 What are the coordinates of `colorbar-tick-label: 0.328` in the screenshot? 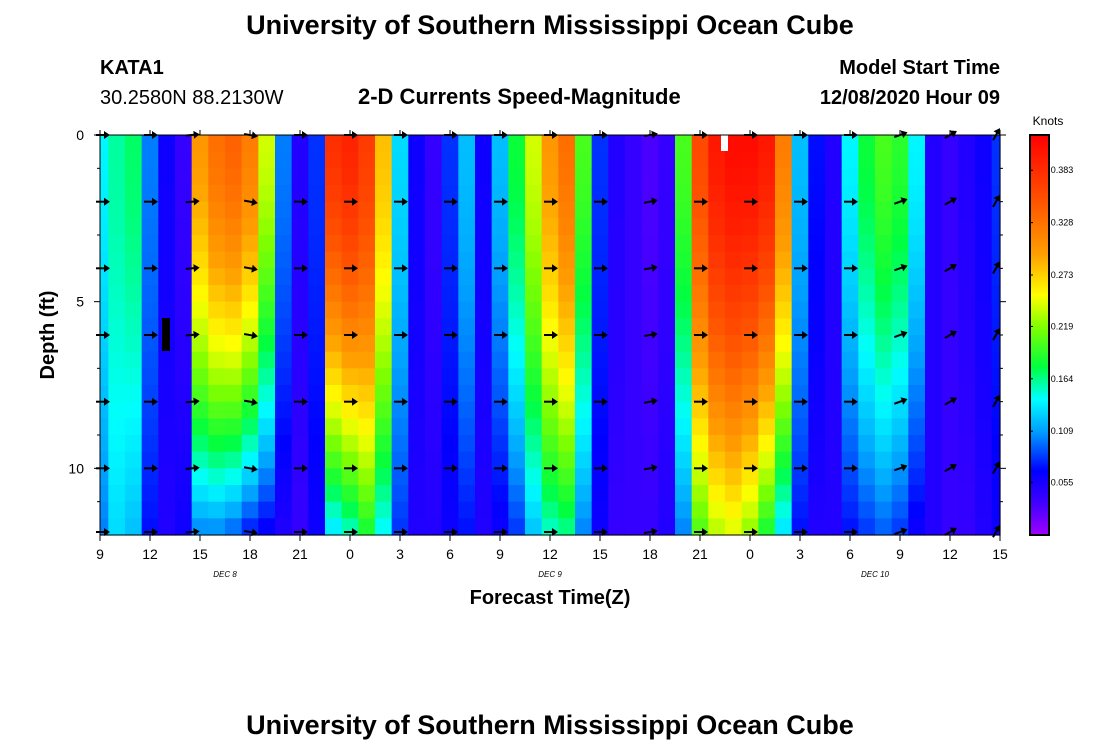 It's located at (1062, 223).